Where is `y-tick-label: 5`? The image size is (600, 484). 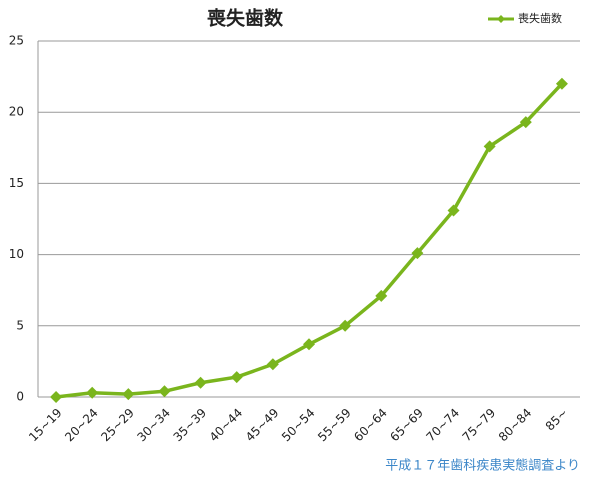 y-tick-label: 5 is located at coordinates (20, 325).